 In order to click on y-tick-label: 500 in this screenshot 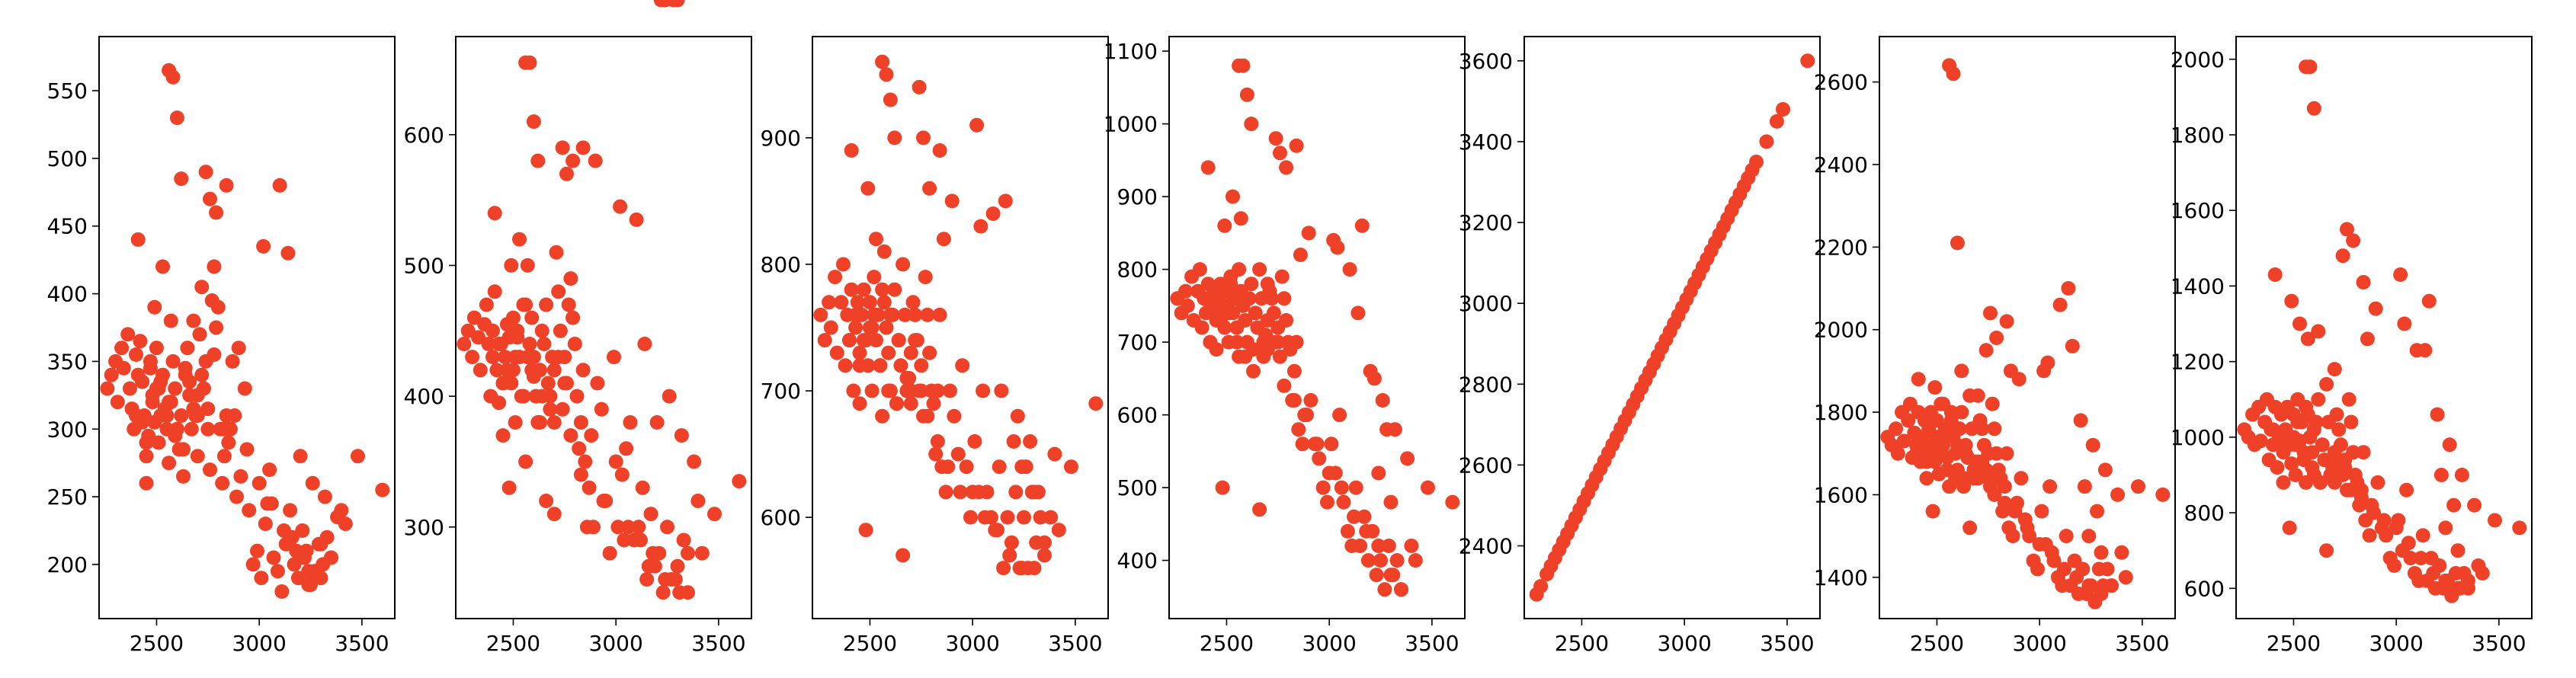, I will do `click(1137, 488)`.